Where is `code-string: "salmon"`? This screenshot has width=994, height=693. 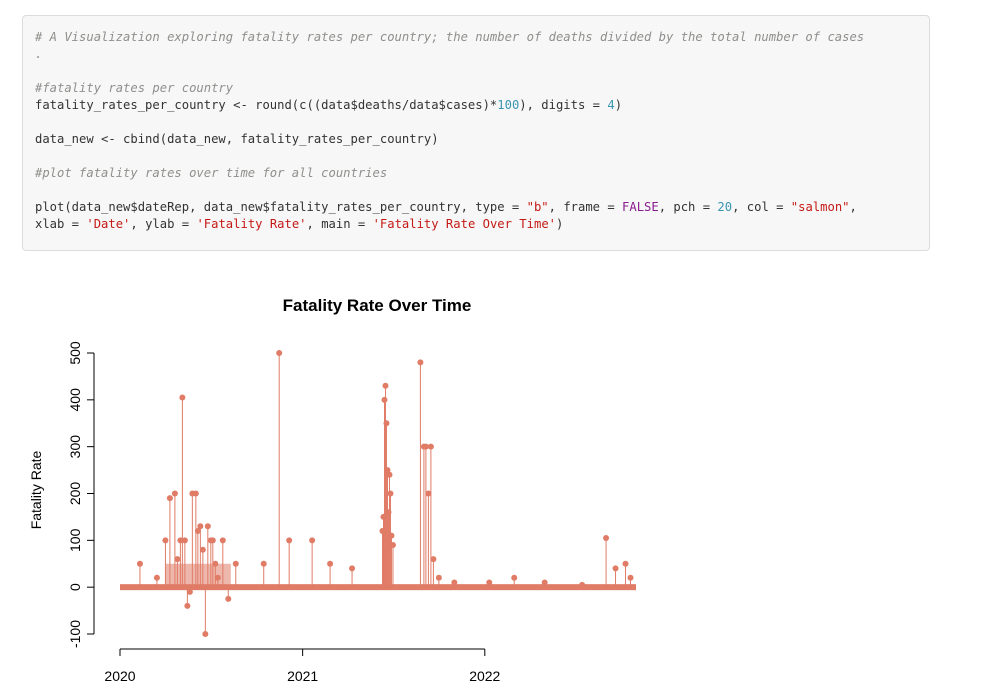 code-string: "salmon" is located at coordinates (820, 207).